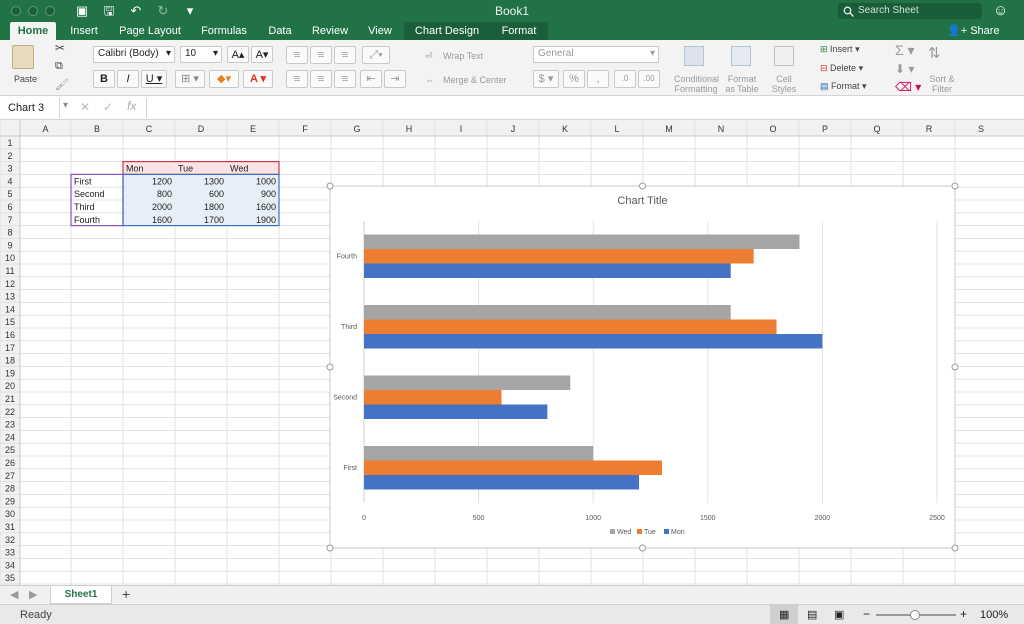 This screenshot has width=1024, height=624. Describe the element at coordinates (942, 84) in the screenshot. I see `sort-filter-button: Sort & Filter` at that location.